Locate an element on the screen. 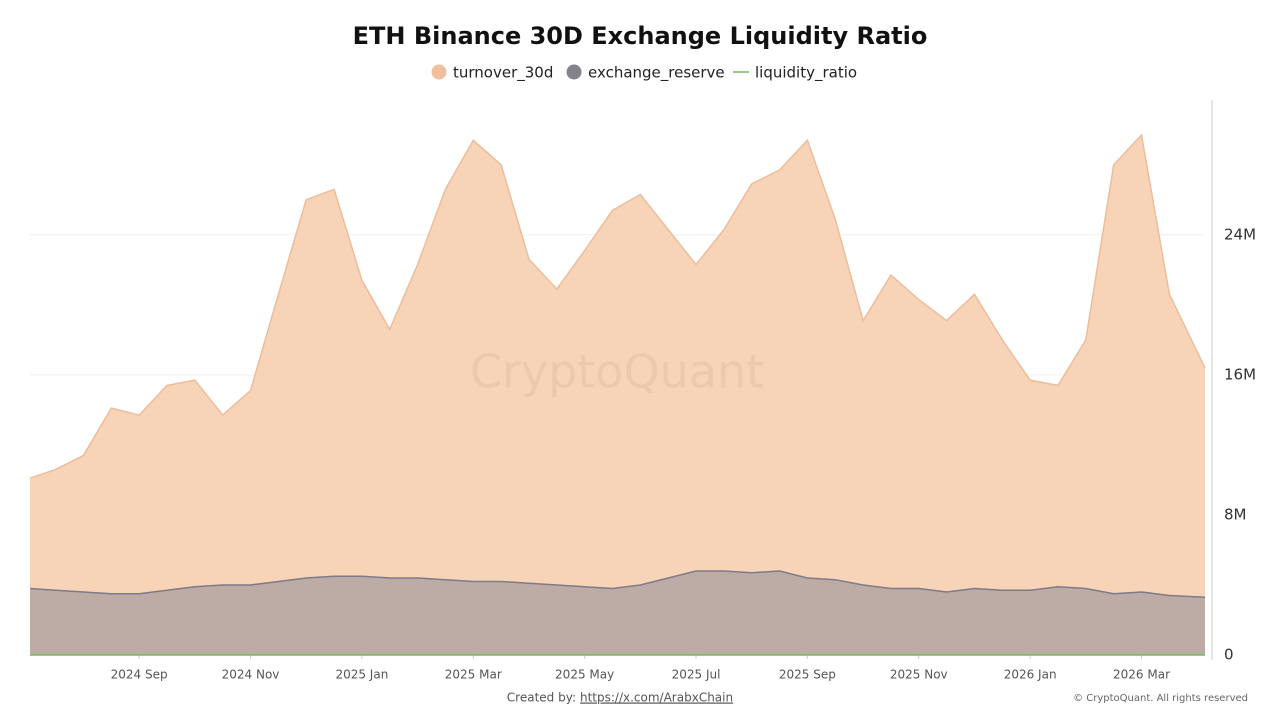  x-tick-label: 2024 Sep is located at coordinates (139, 675).